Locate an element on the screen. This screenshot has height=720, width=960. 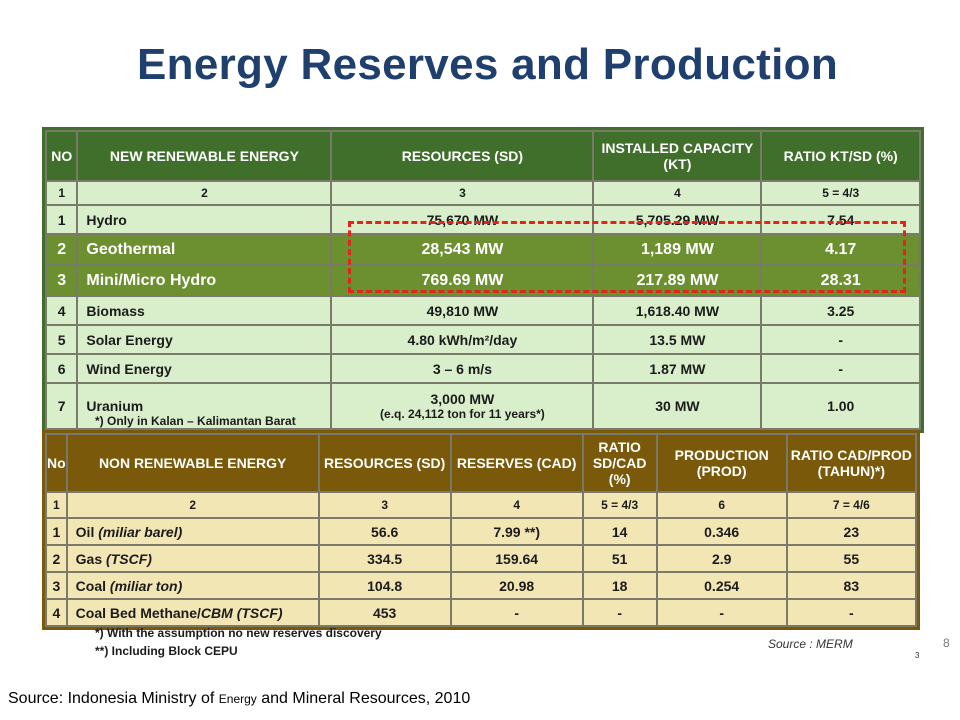
header-ratio: RATIO SD/CAD (%) is located at coordinates (619, 463).